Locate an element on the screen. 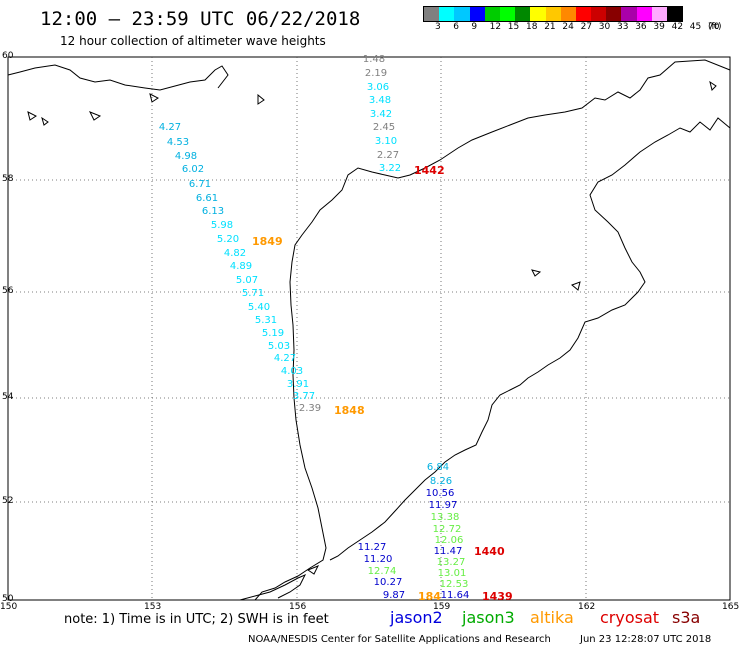 Image resolution: width=740 pixels, height=650 pixels. wave-height-value: 10.56 is located at coordinates (440, 493).